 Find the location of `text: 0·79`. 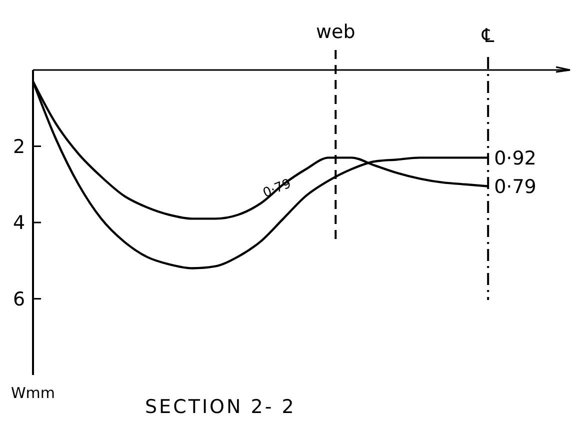

text: 0·79 is located at coordinates (515, 187).